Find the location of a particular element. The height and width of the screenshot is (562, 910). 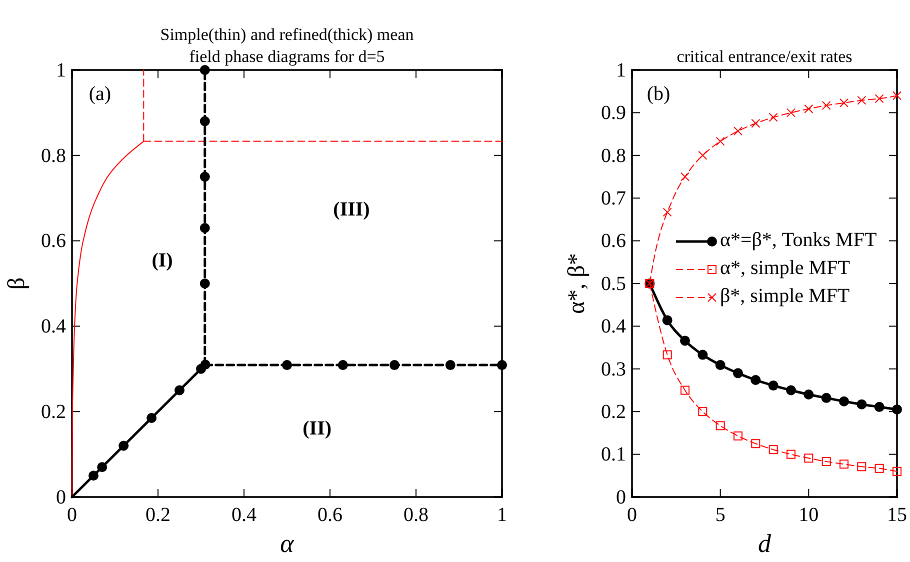

x-tick-label: 0.8 is located at coordinates (416, 515).